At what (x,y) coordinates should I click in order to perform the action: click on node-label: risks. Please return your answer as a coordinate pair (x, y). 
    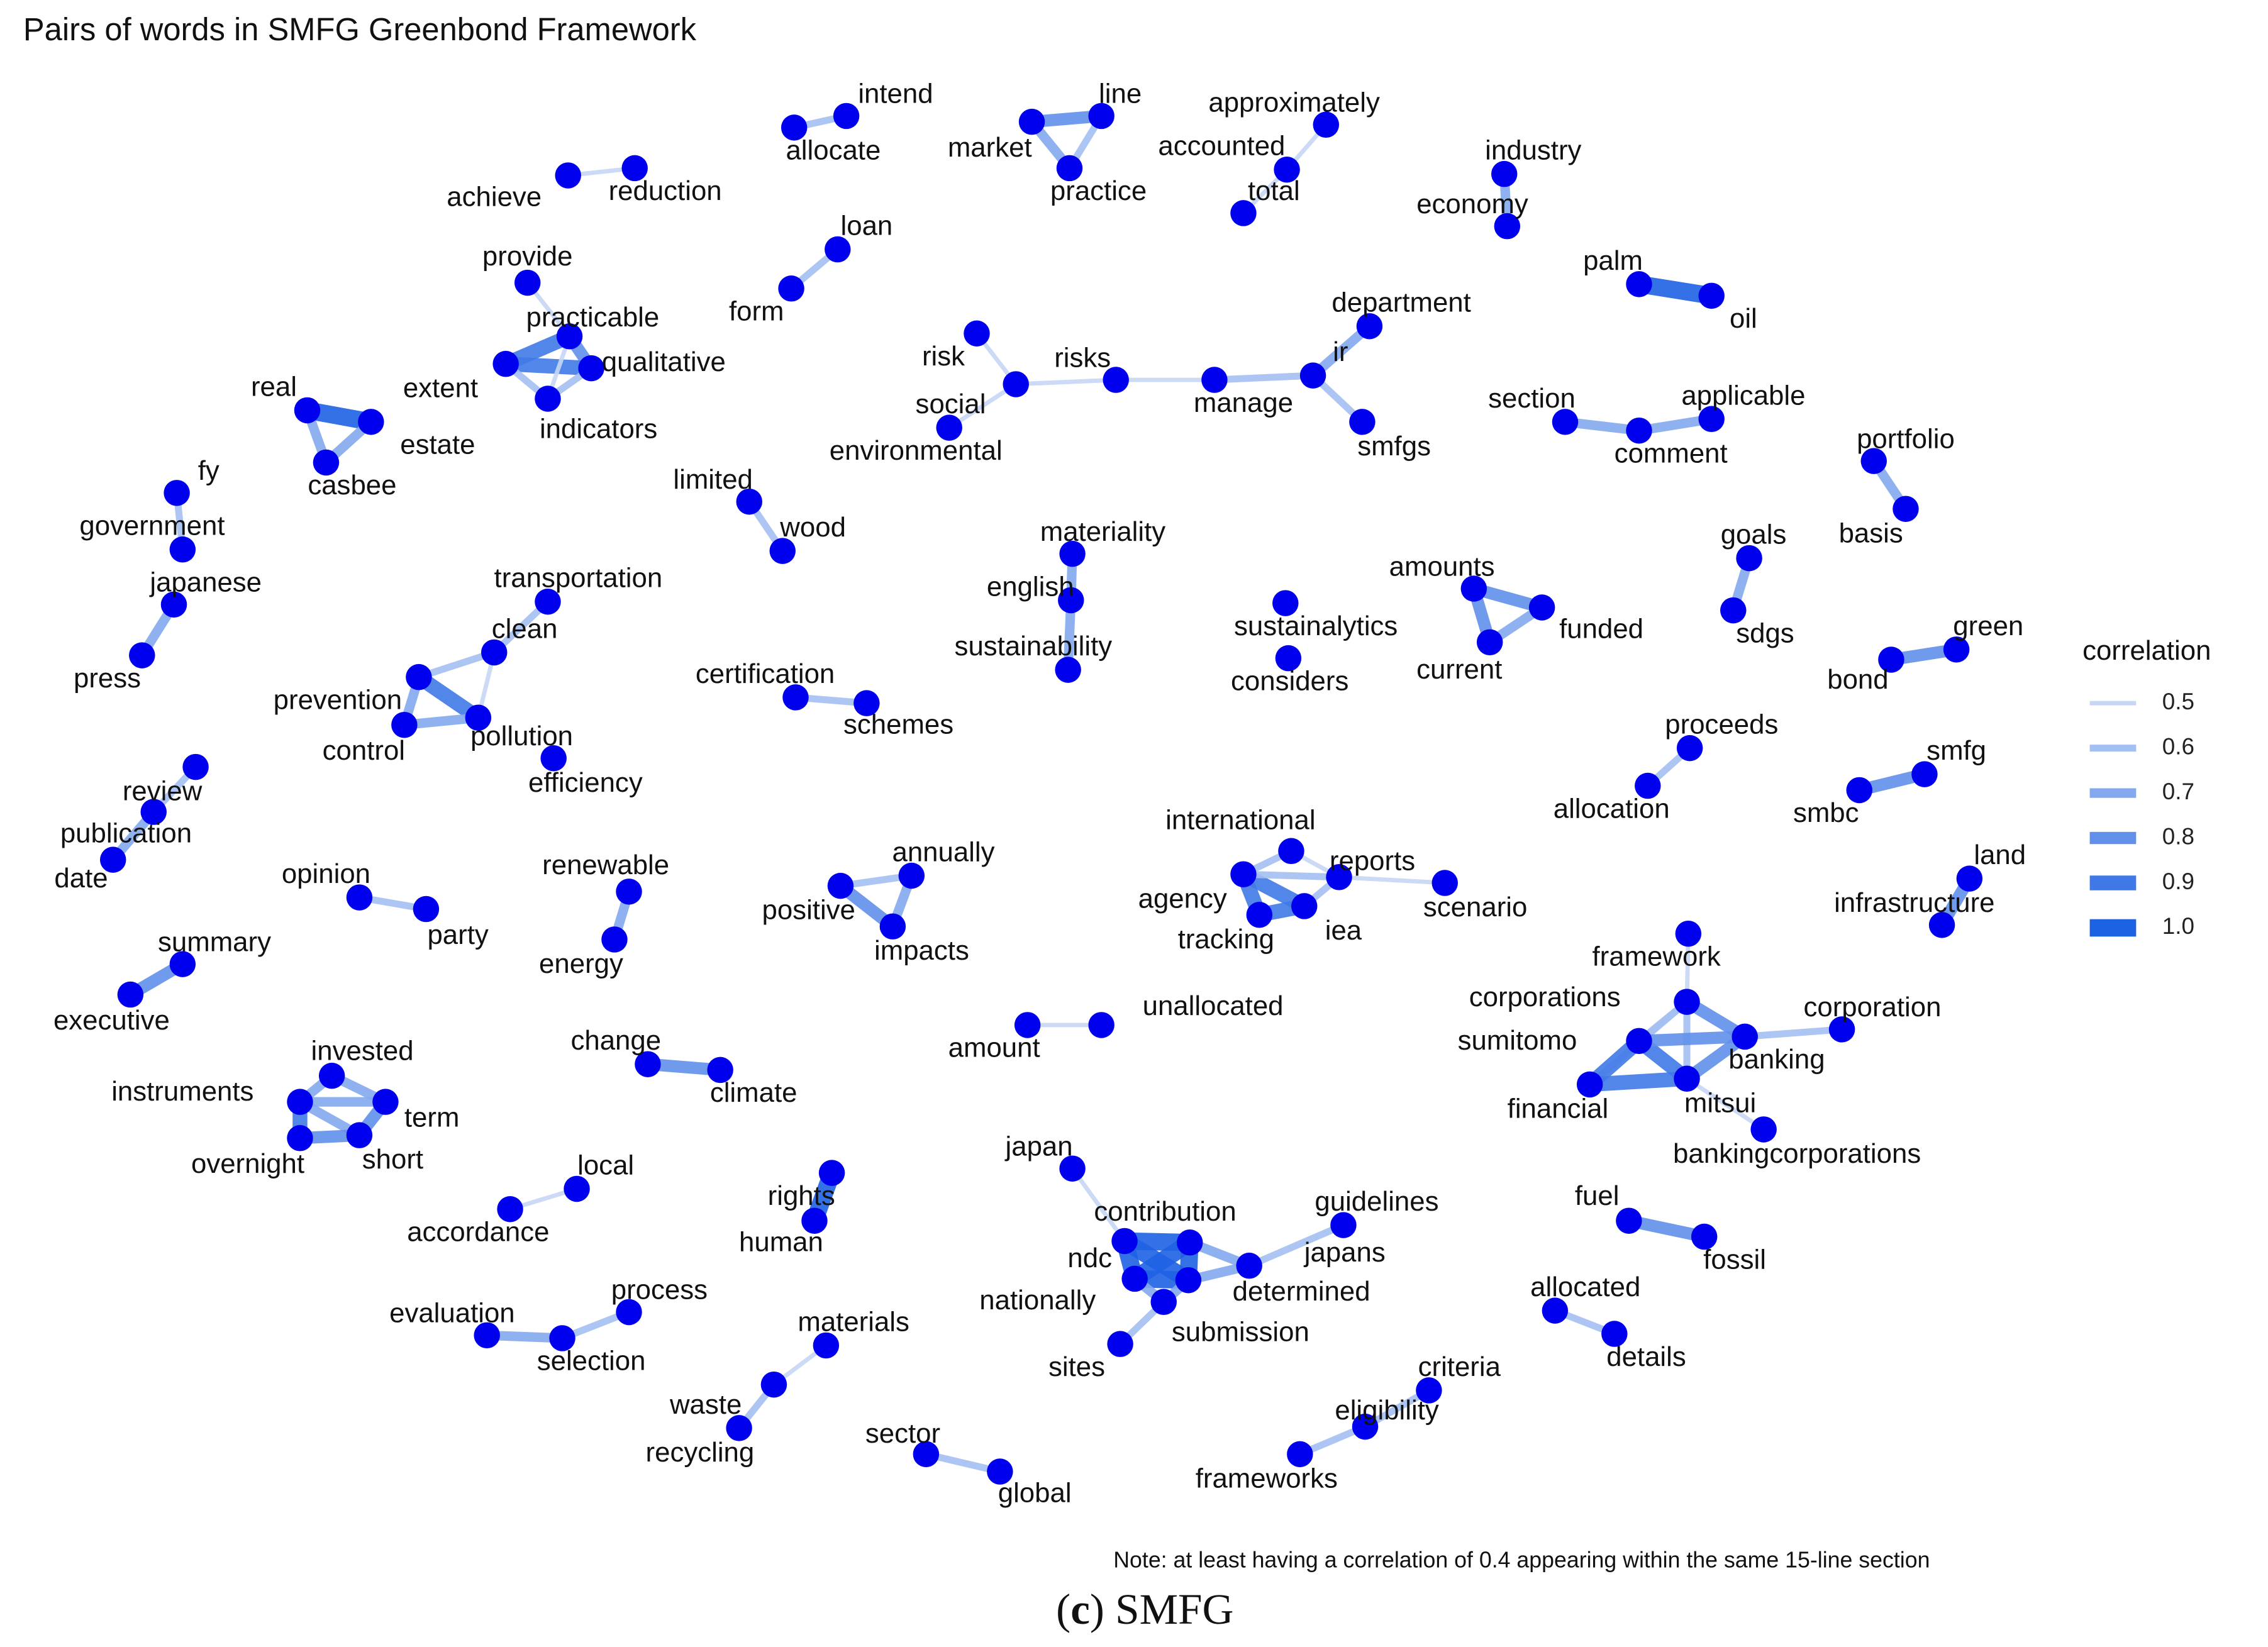
    Looking at the image, I should click on (1082, 357).